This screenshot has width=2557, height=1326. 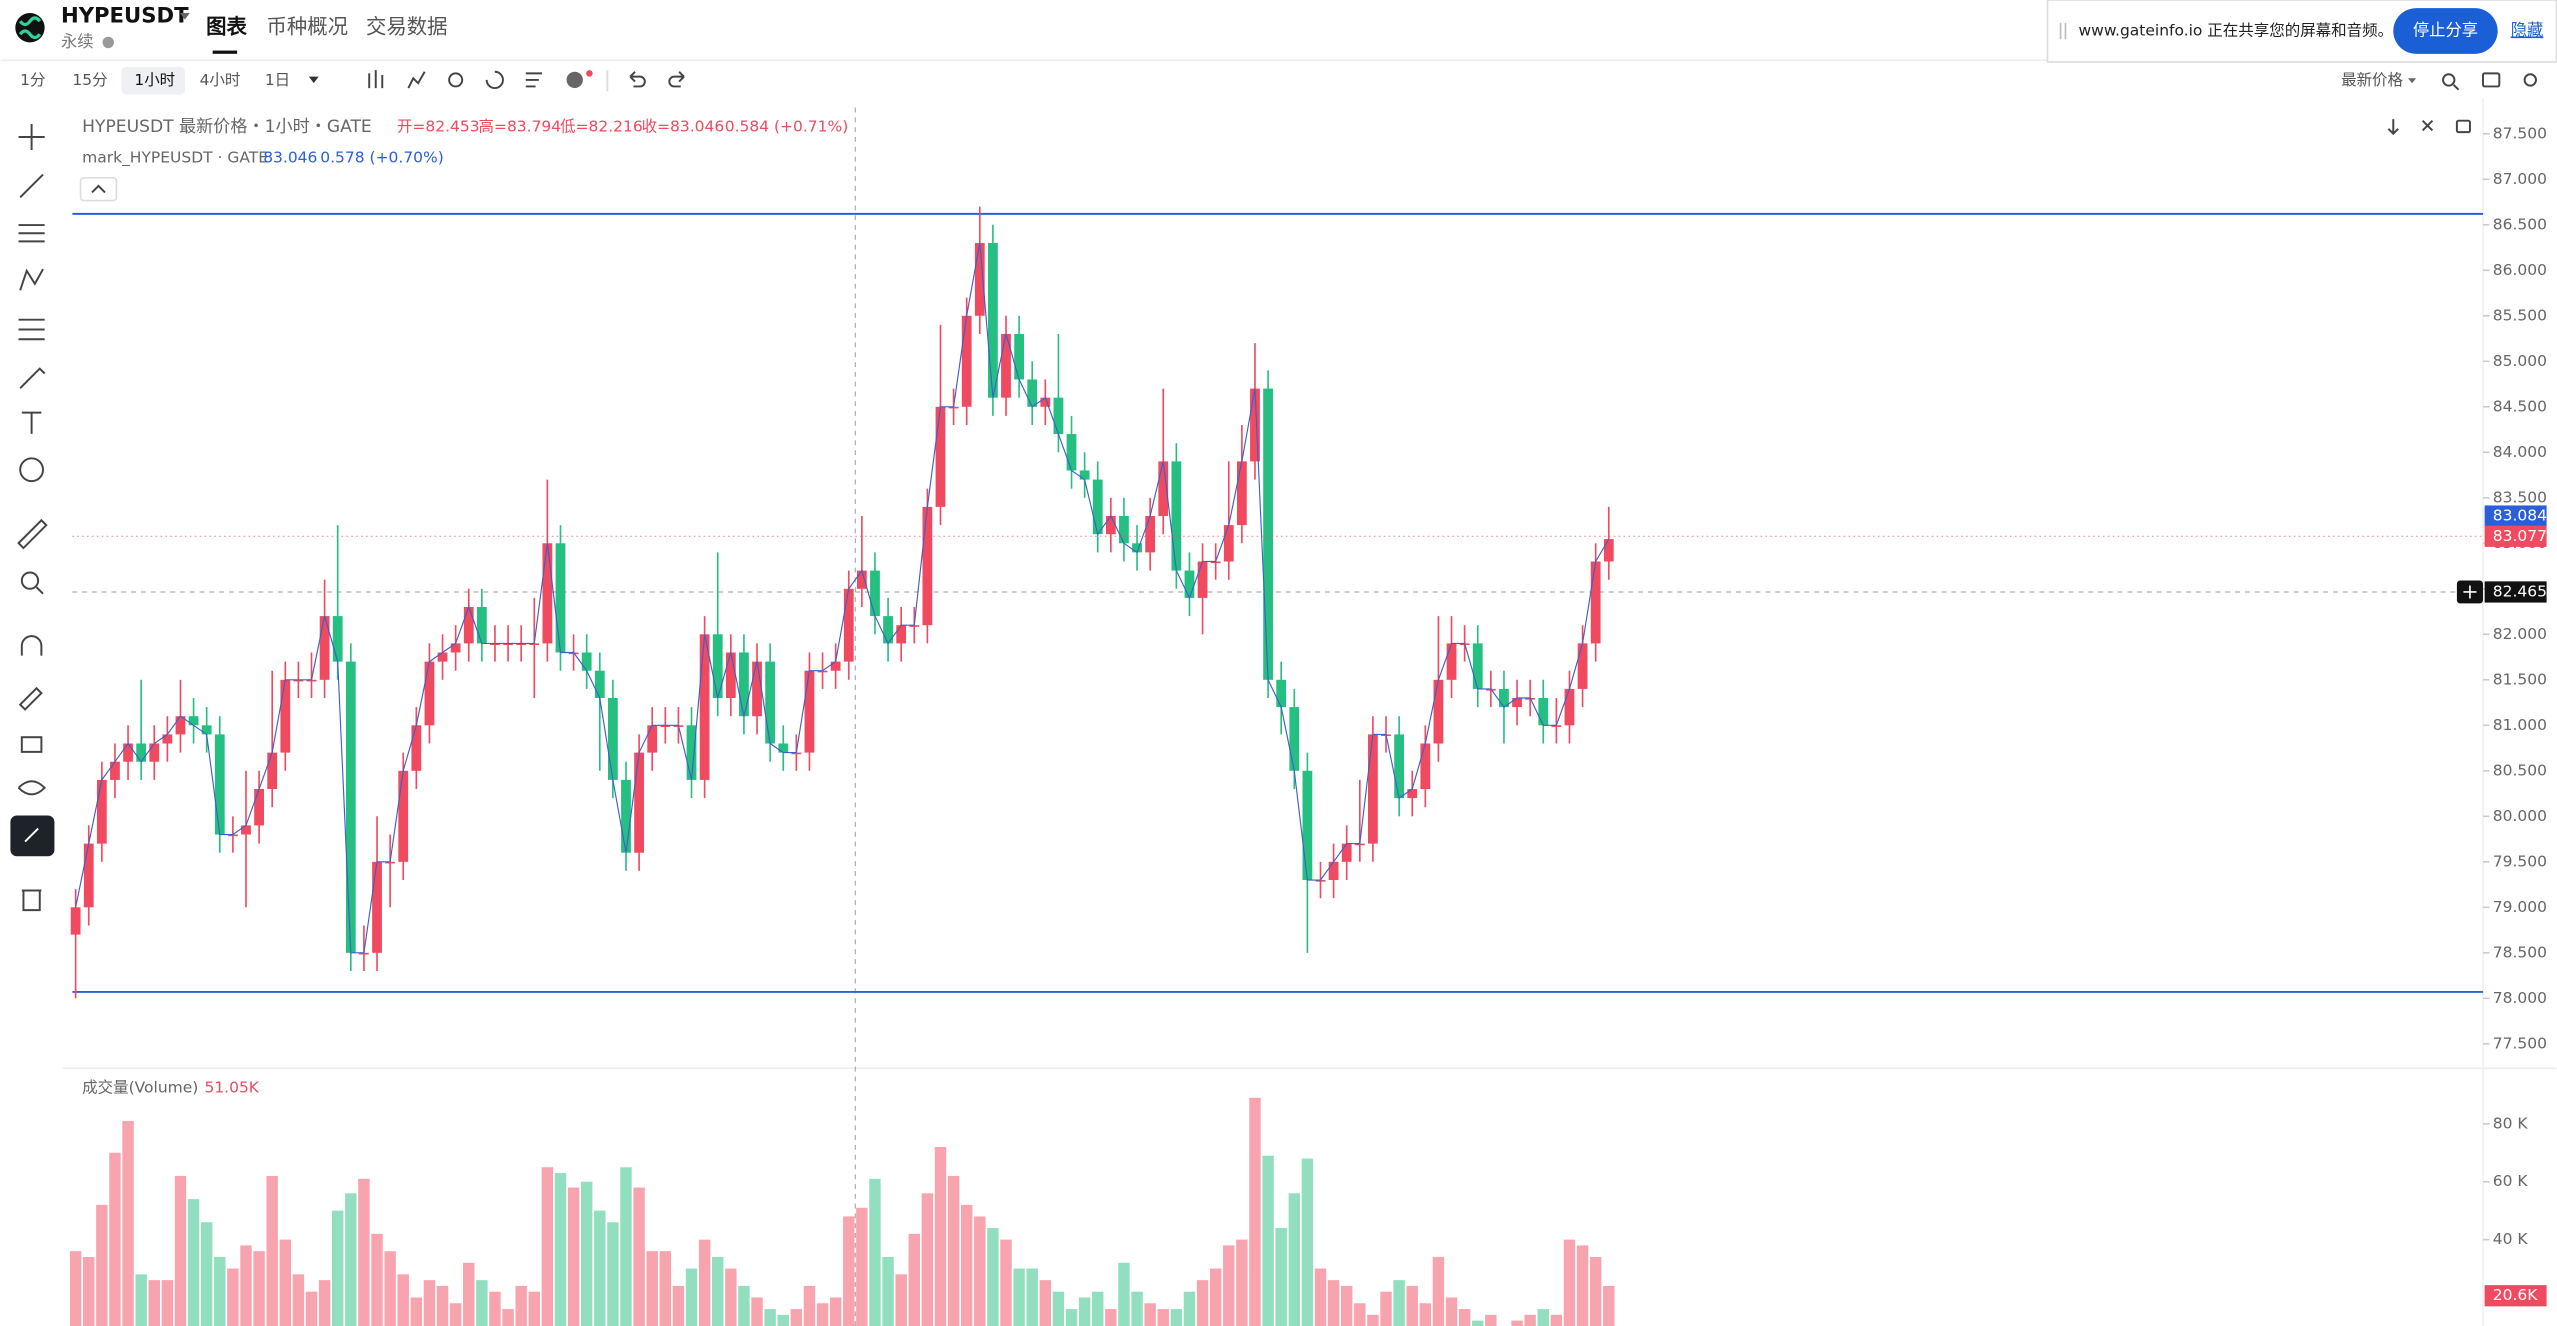 I want to click on interval: 15分, so click(x=89, y=80).